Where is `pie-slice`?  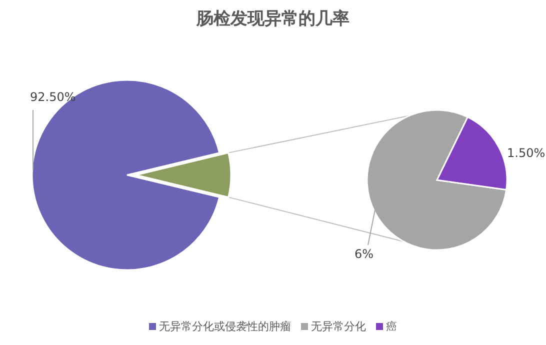 pie-slice is located at coordinates (437, 180).